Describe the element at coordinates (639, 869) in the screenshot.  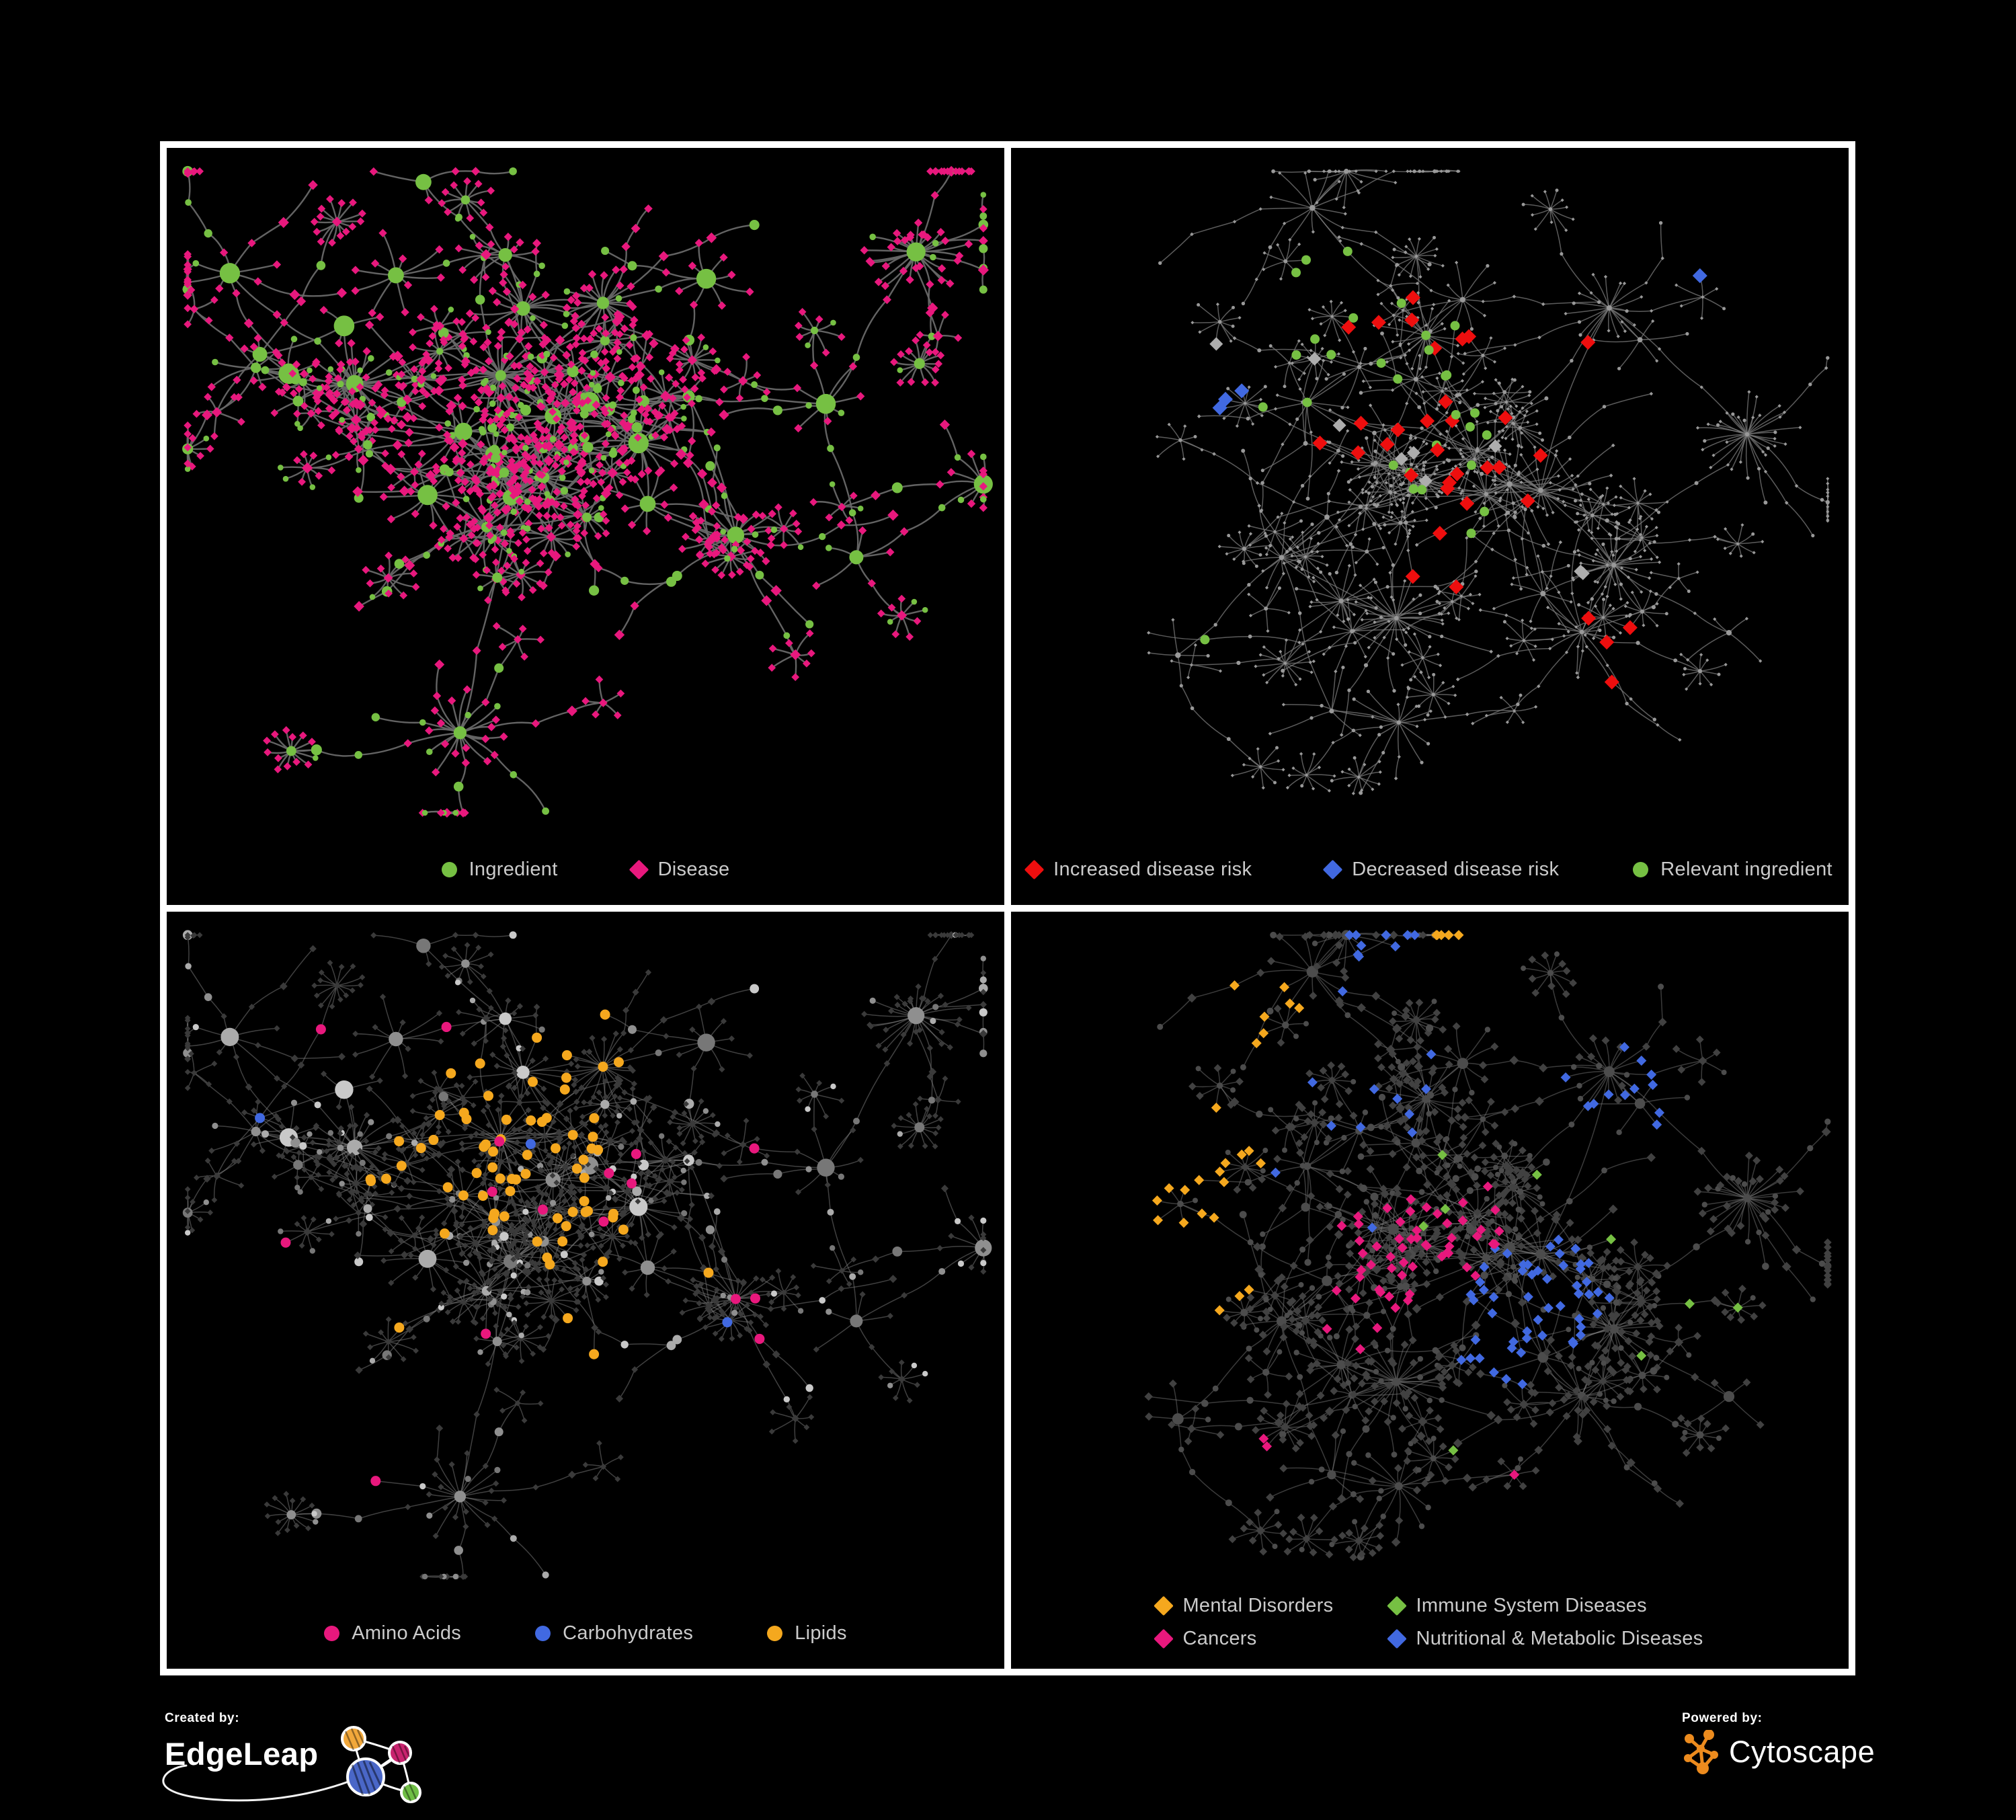
I see `legend-marker-disease` at that location.